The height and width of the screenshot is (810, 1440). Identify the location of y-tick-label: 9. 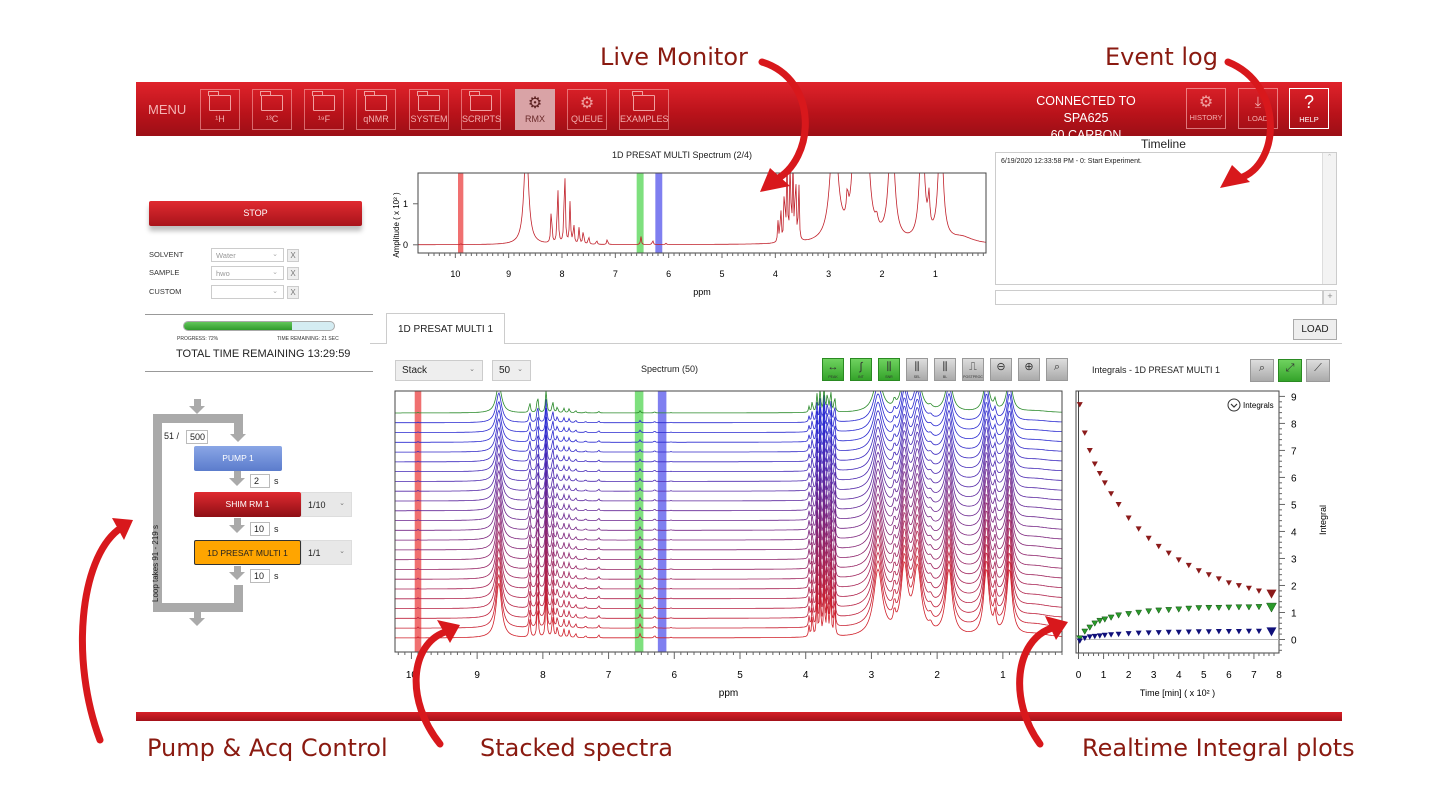
(1294, 397).